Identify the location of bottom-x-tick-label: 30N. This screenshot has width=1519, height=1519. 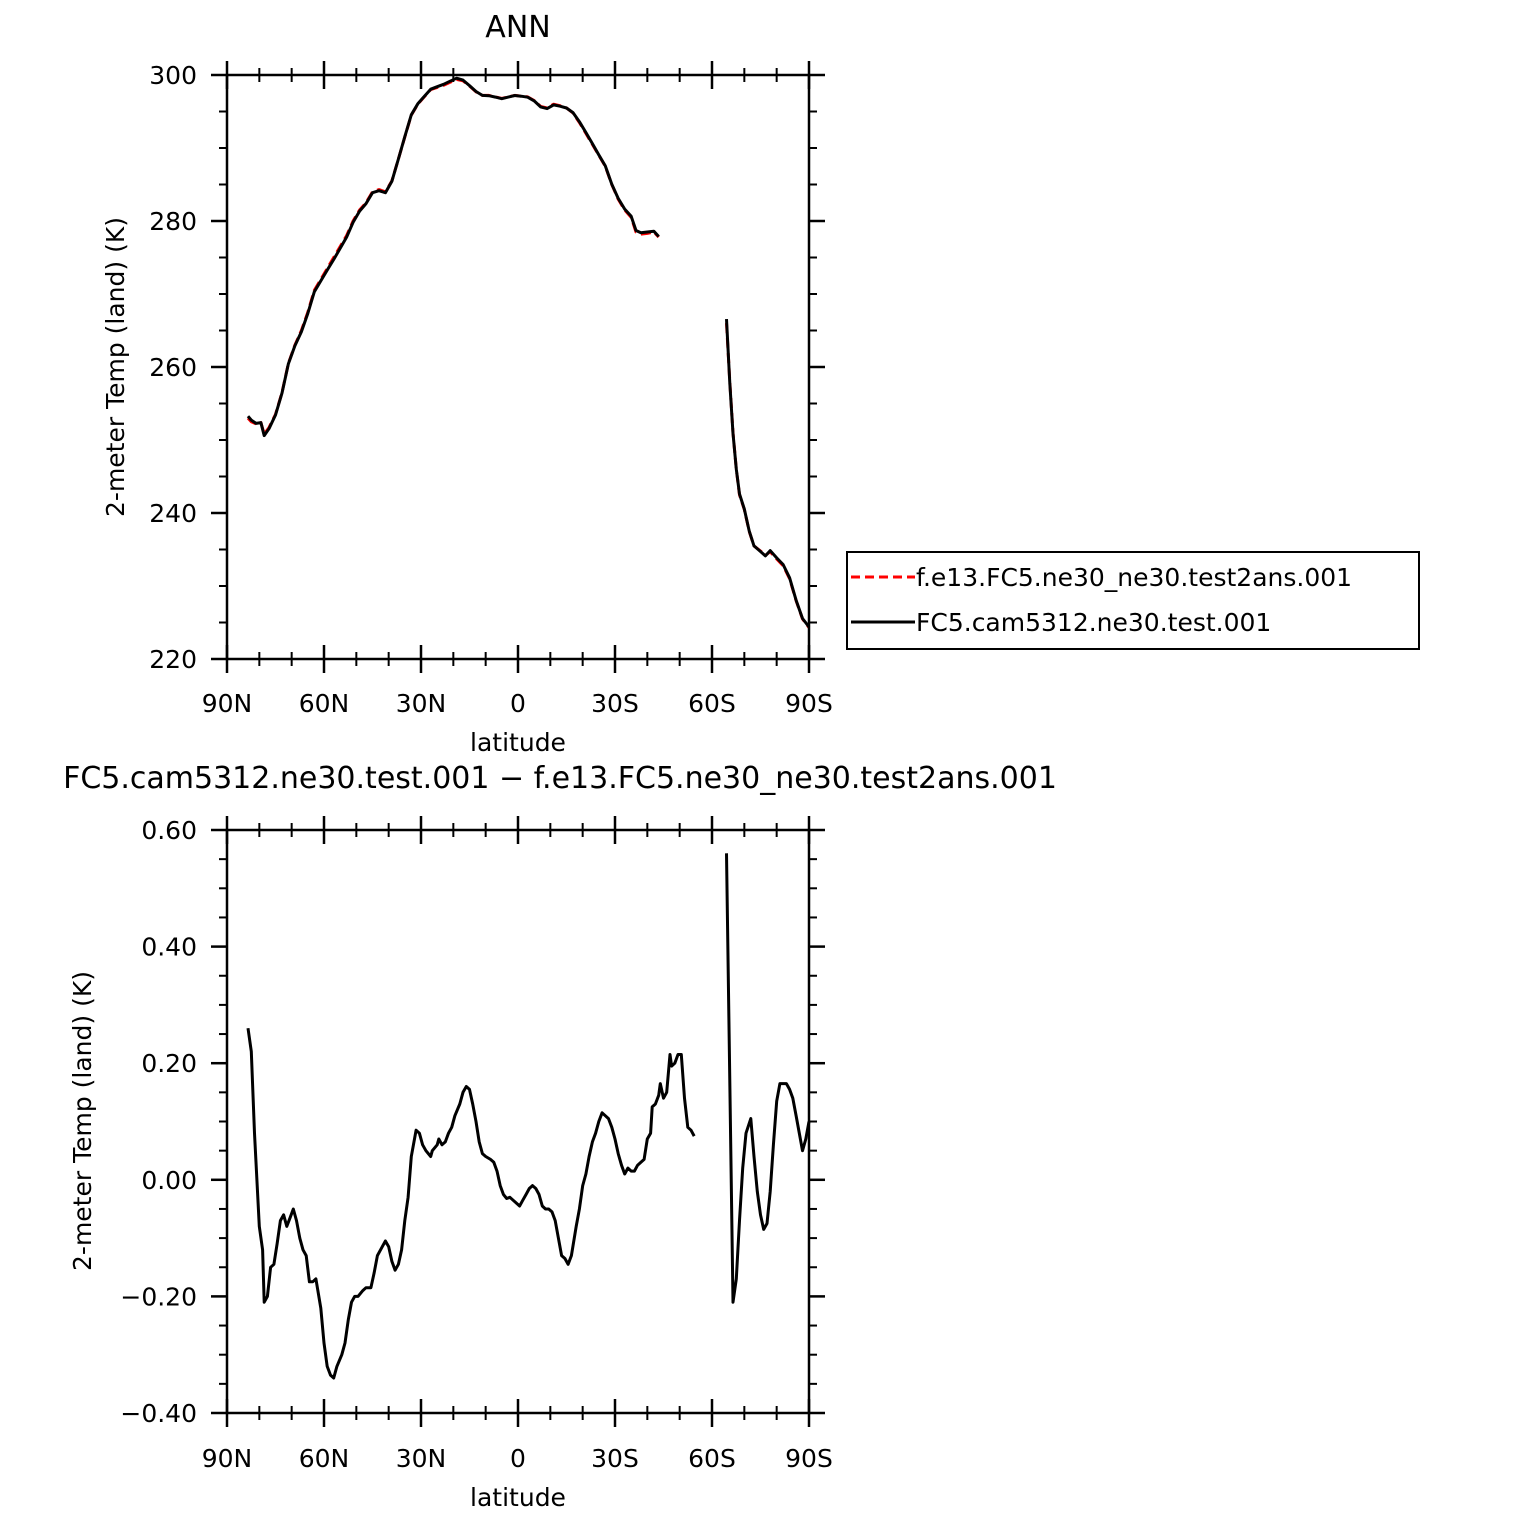
(421, 1458).